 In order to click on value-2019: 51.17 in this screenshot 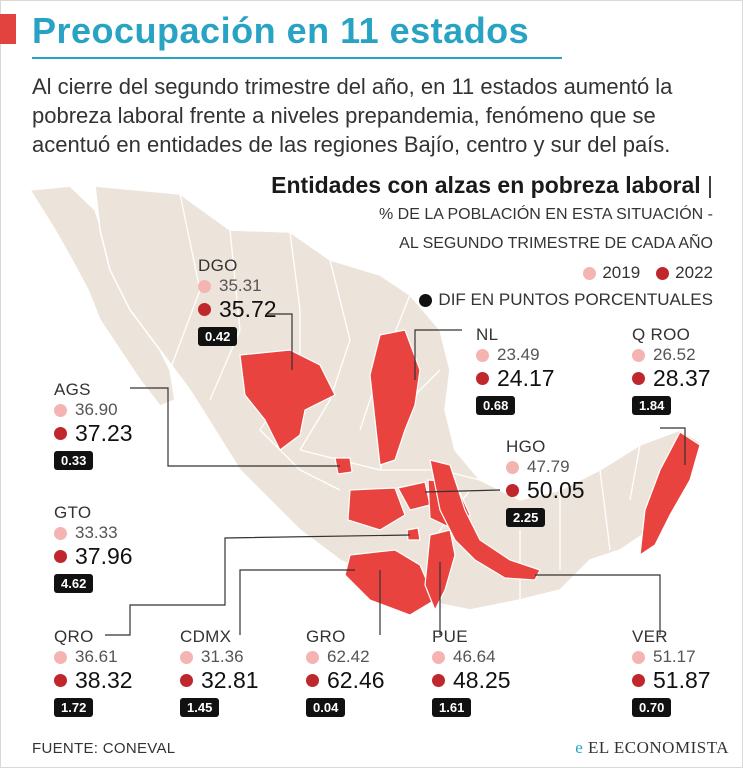, I will do `click(674, 656)`.